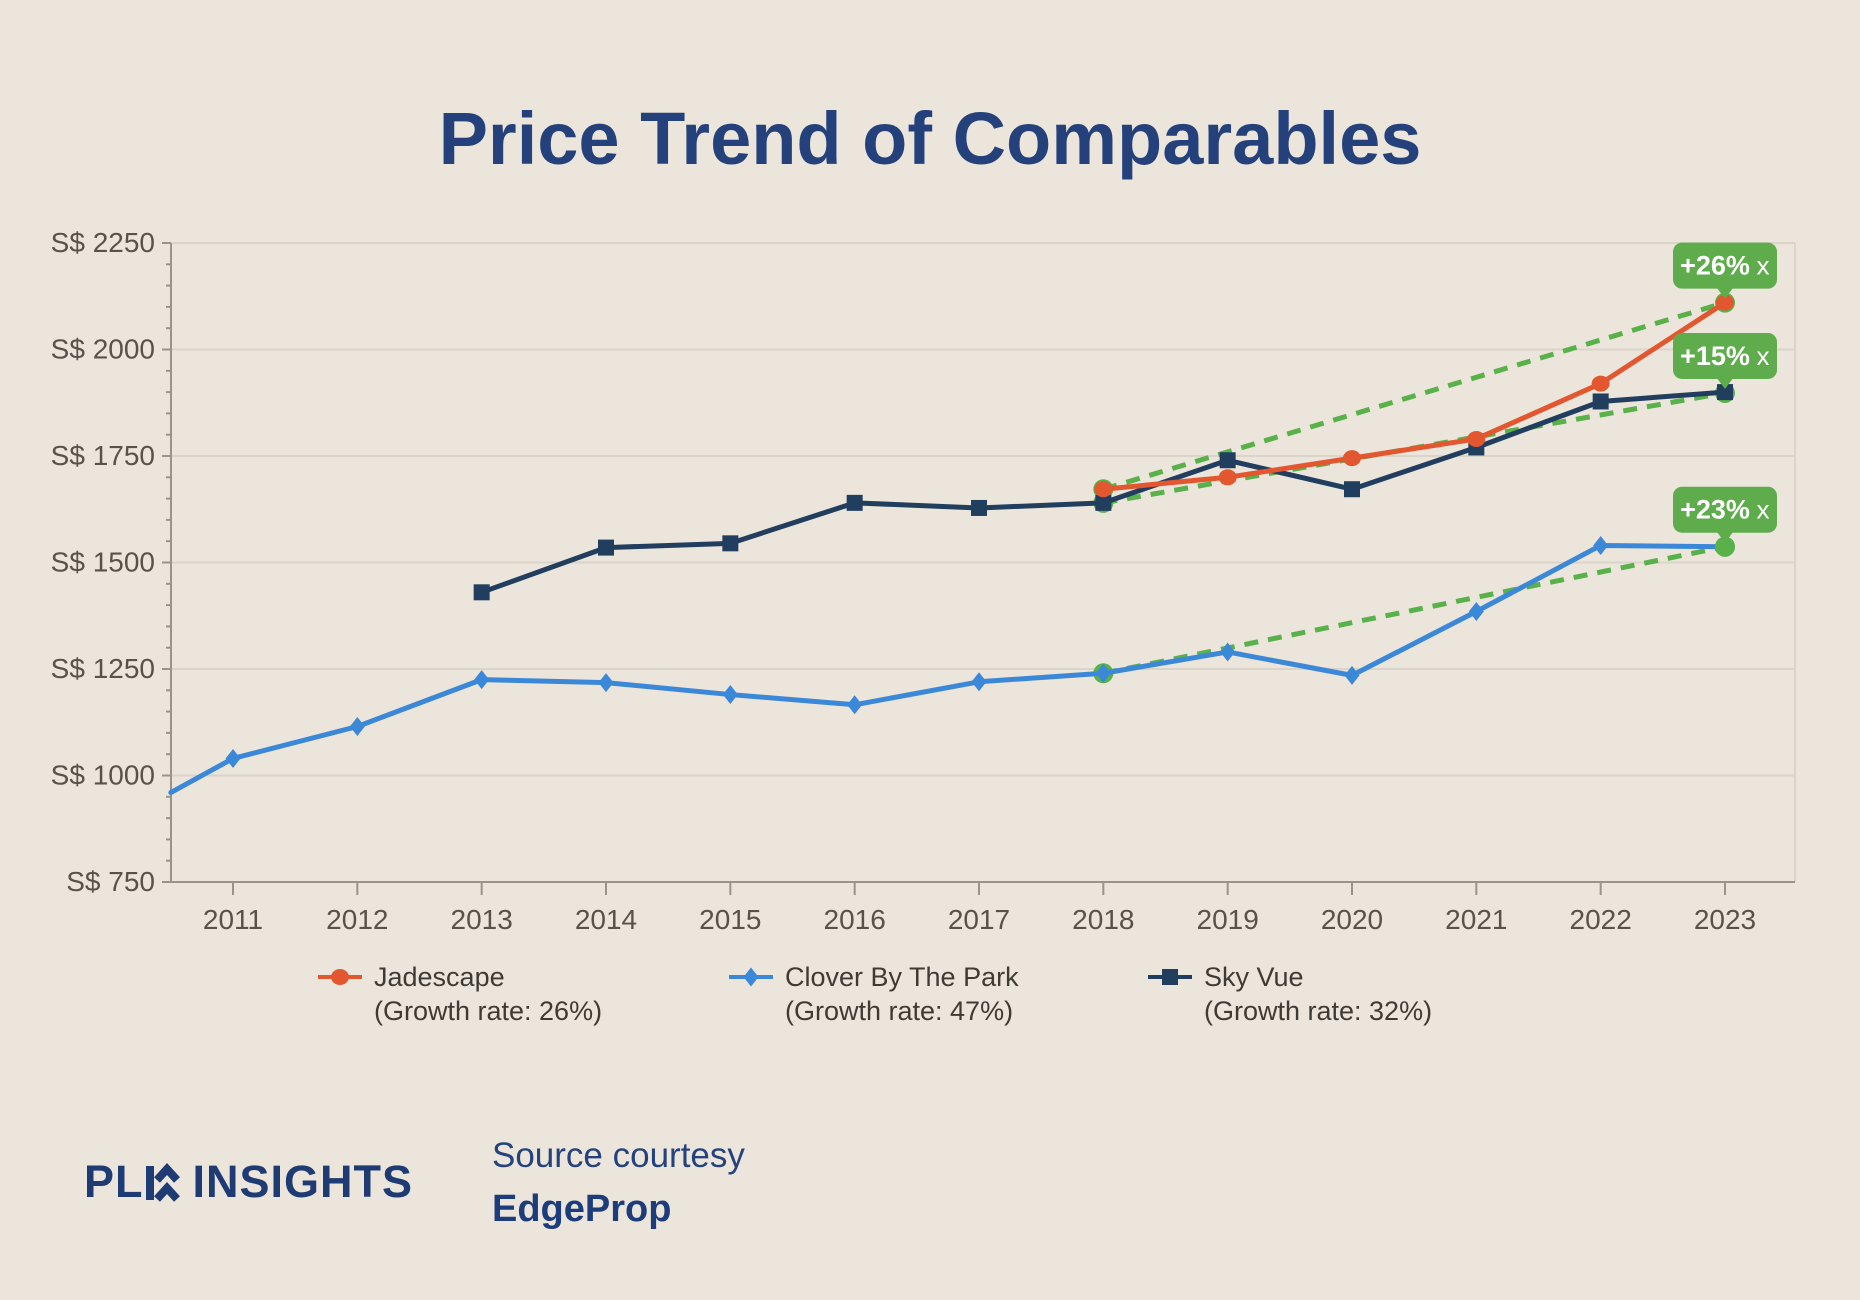 Image resolution: width=1860 pixels, height=1300 pixels. I want to click on marker-clover-by-the-park-2016, so click(855, 705).